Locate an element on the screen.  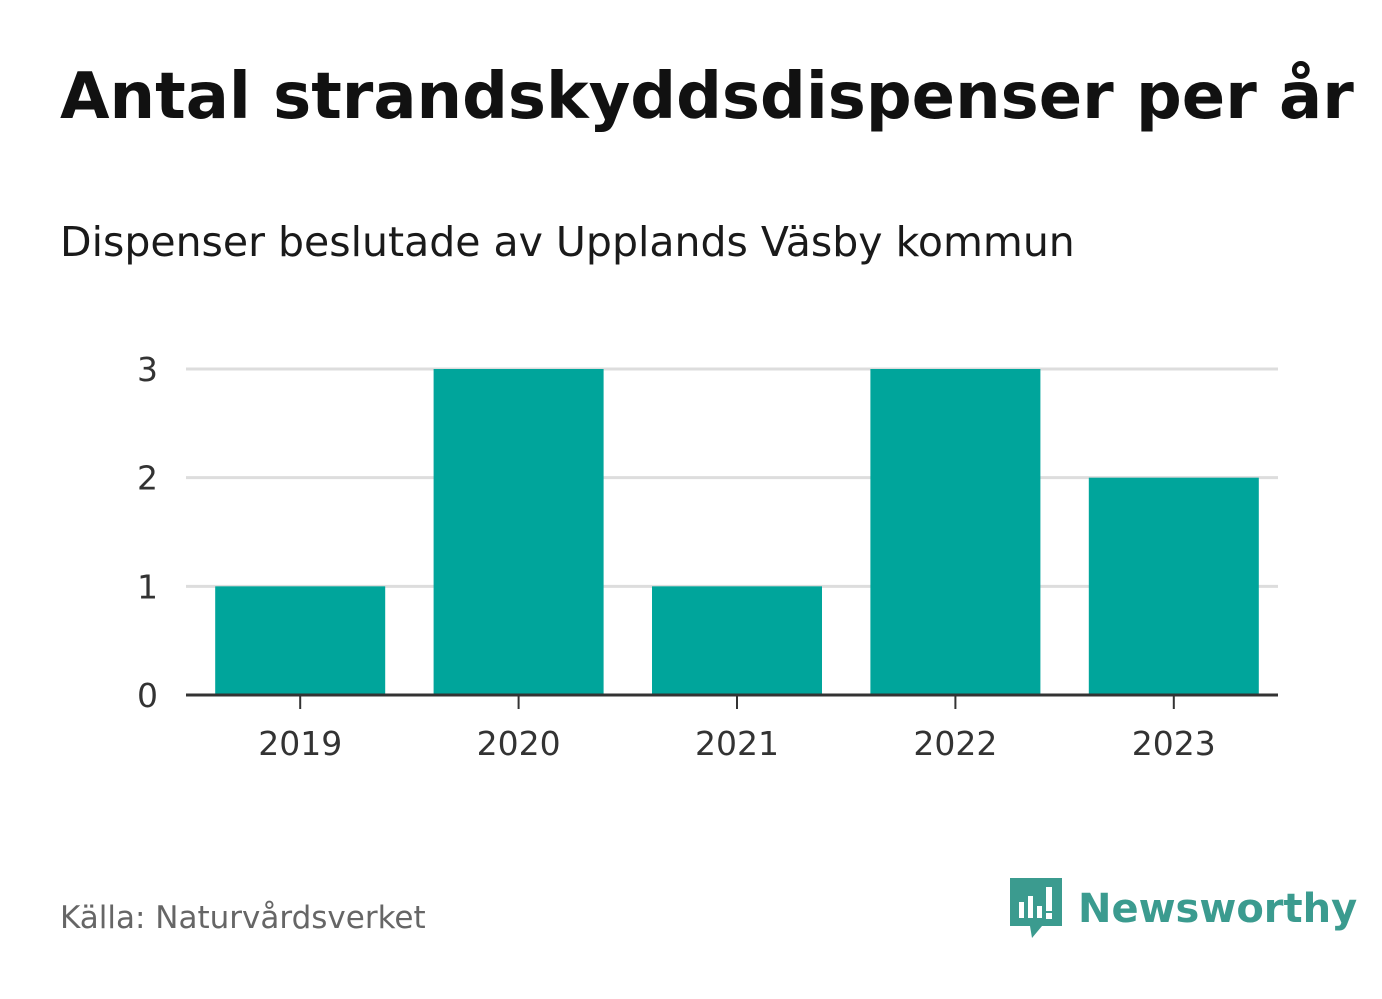
brand-logo: Newsworthy is located at coordinates (1183, 909).